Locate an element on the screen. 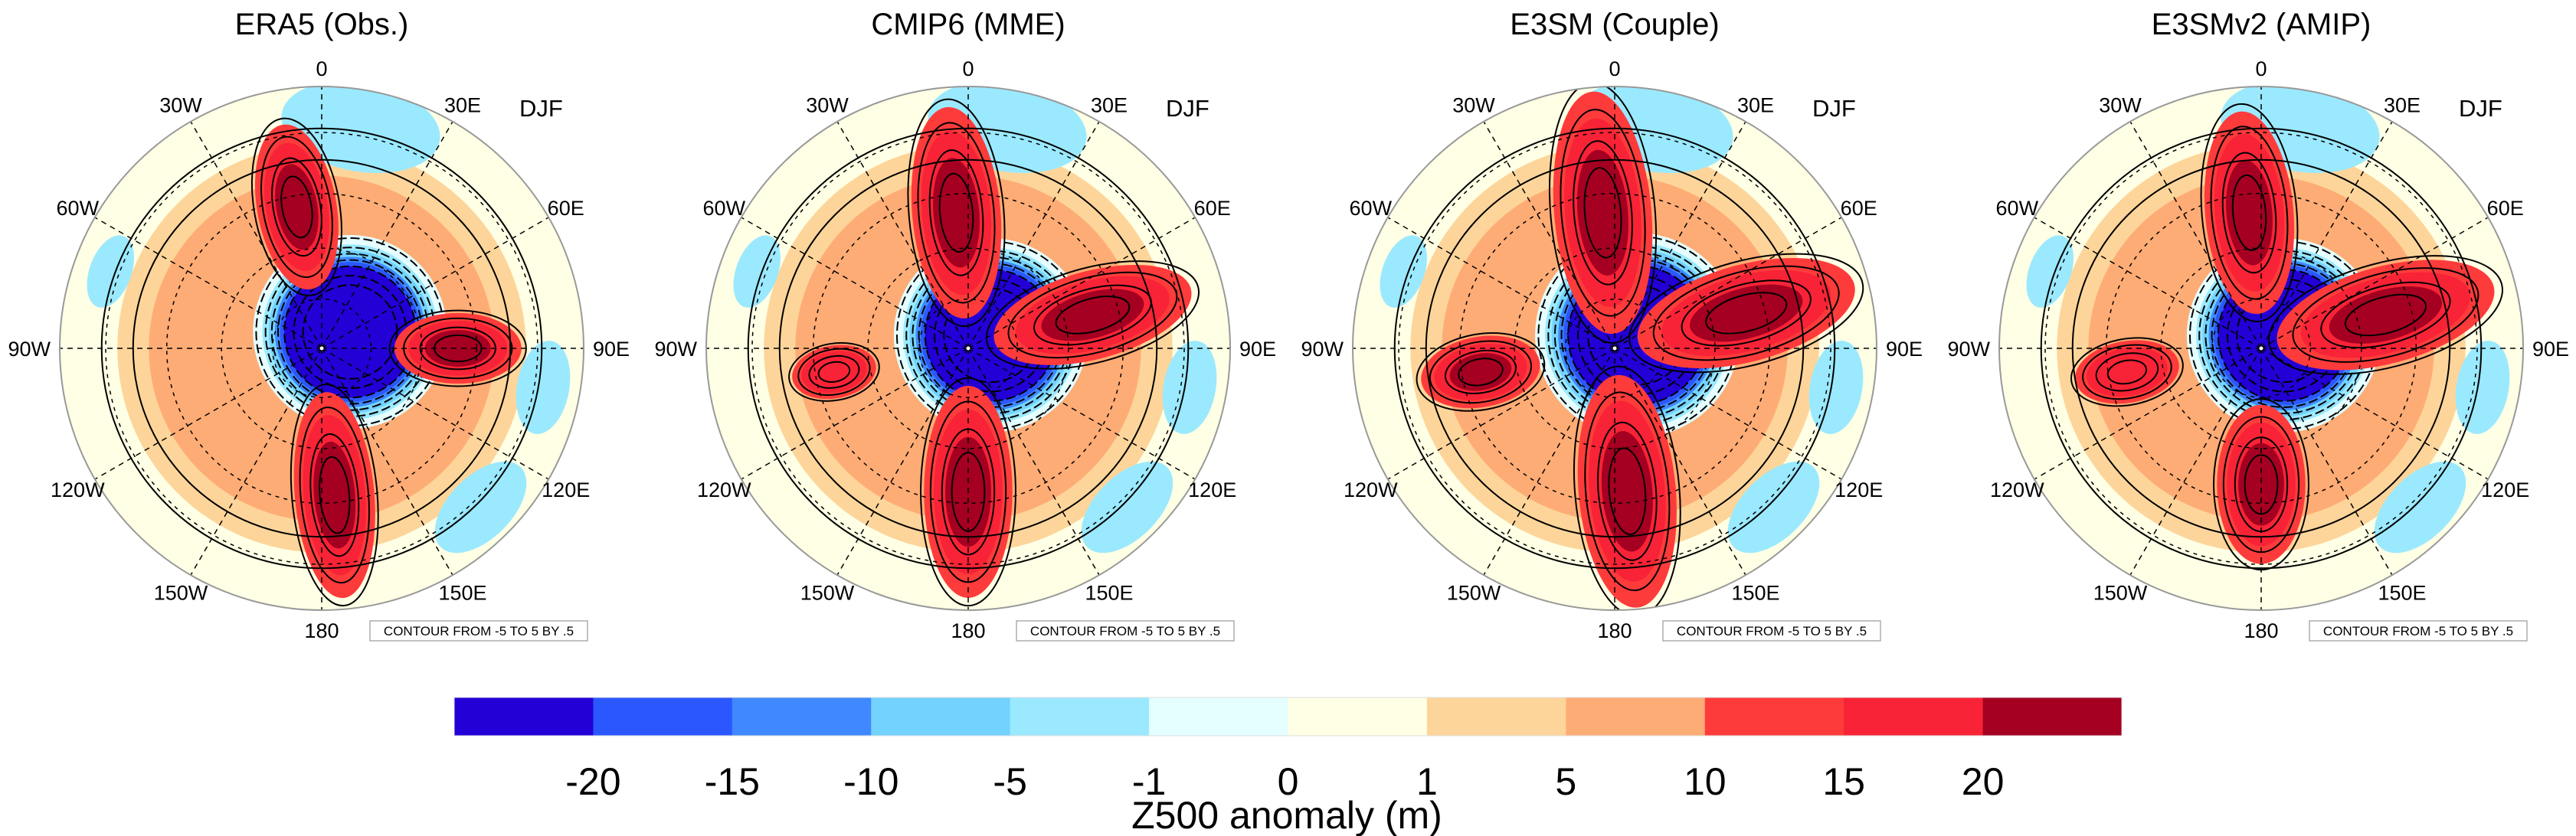 The width and height of the screenshot is (2576, 836). panel-title: CMIP6 (MME) is located at coordinates (968, 24).